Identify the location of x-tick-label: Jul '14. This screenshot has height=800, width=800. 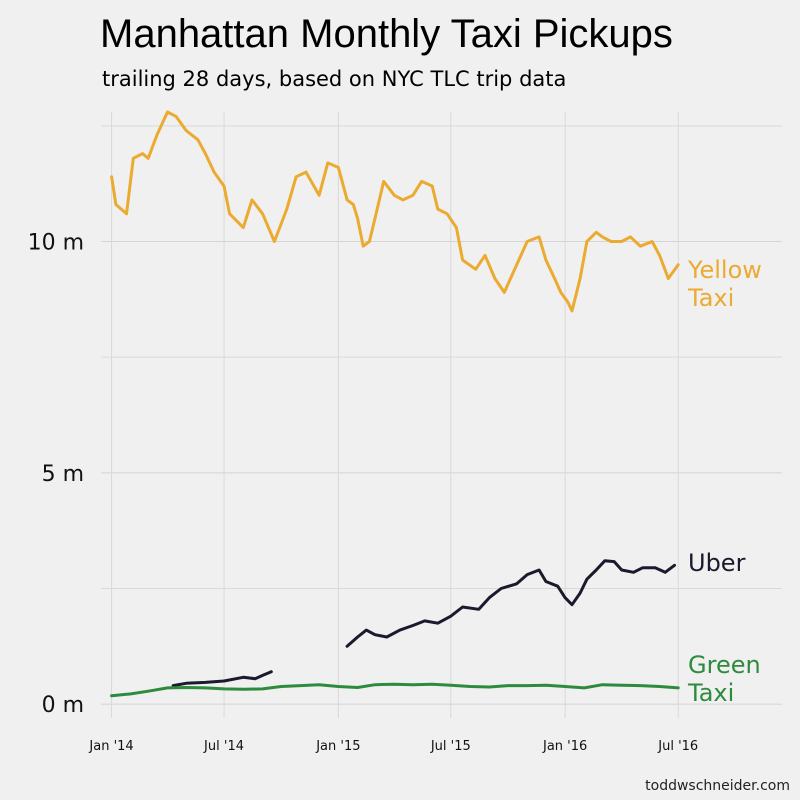
(223, 746).